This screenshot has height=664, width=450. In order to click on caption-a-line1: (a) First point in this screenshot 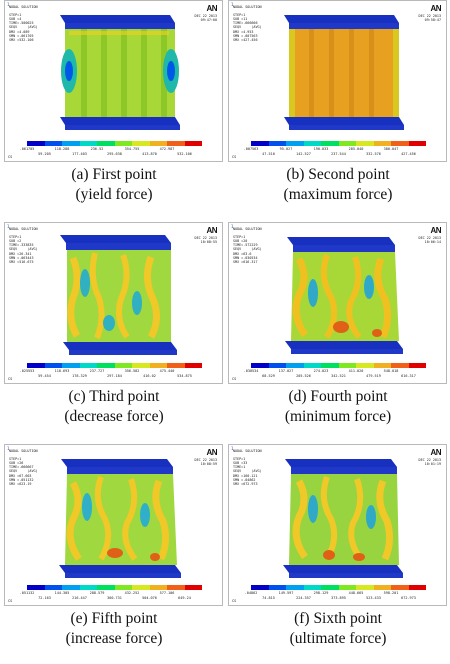, I will do `click(114, 174)`.